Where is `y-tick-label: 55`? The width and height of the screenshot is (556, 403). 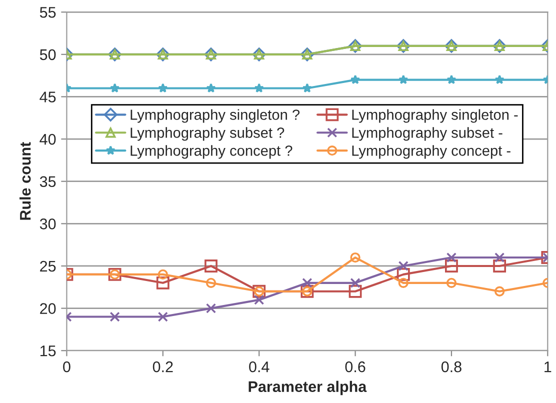 y-tick-label: 55 is located at coordinates (48, 12).